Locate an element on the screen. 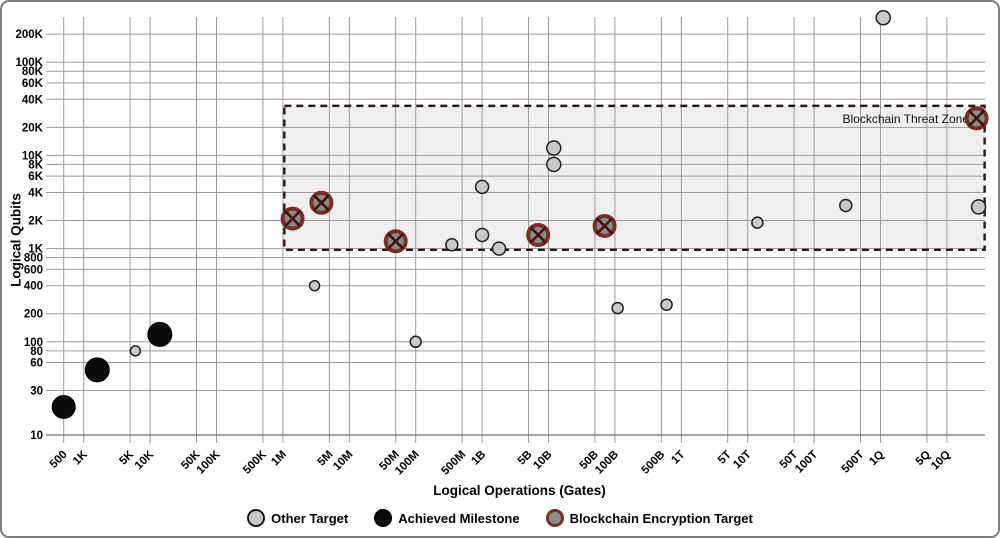 The width and height of the screenshot is (1000, 538). y-tick-label: 400 is located at coordinates (33, 287).